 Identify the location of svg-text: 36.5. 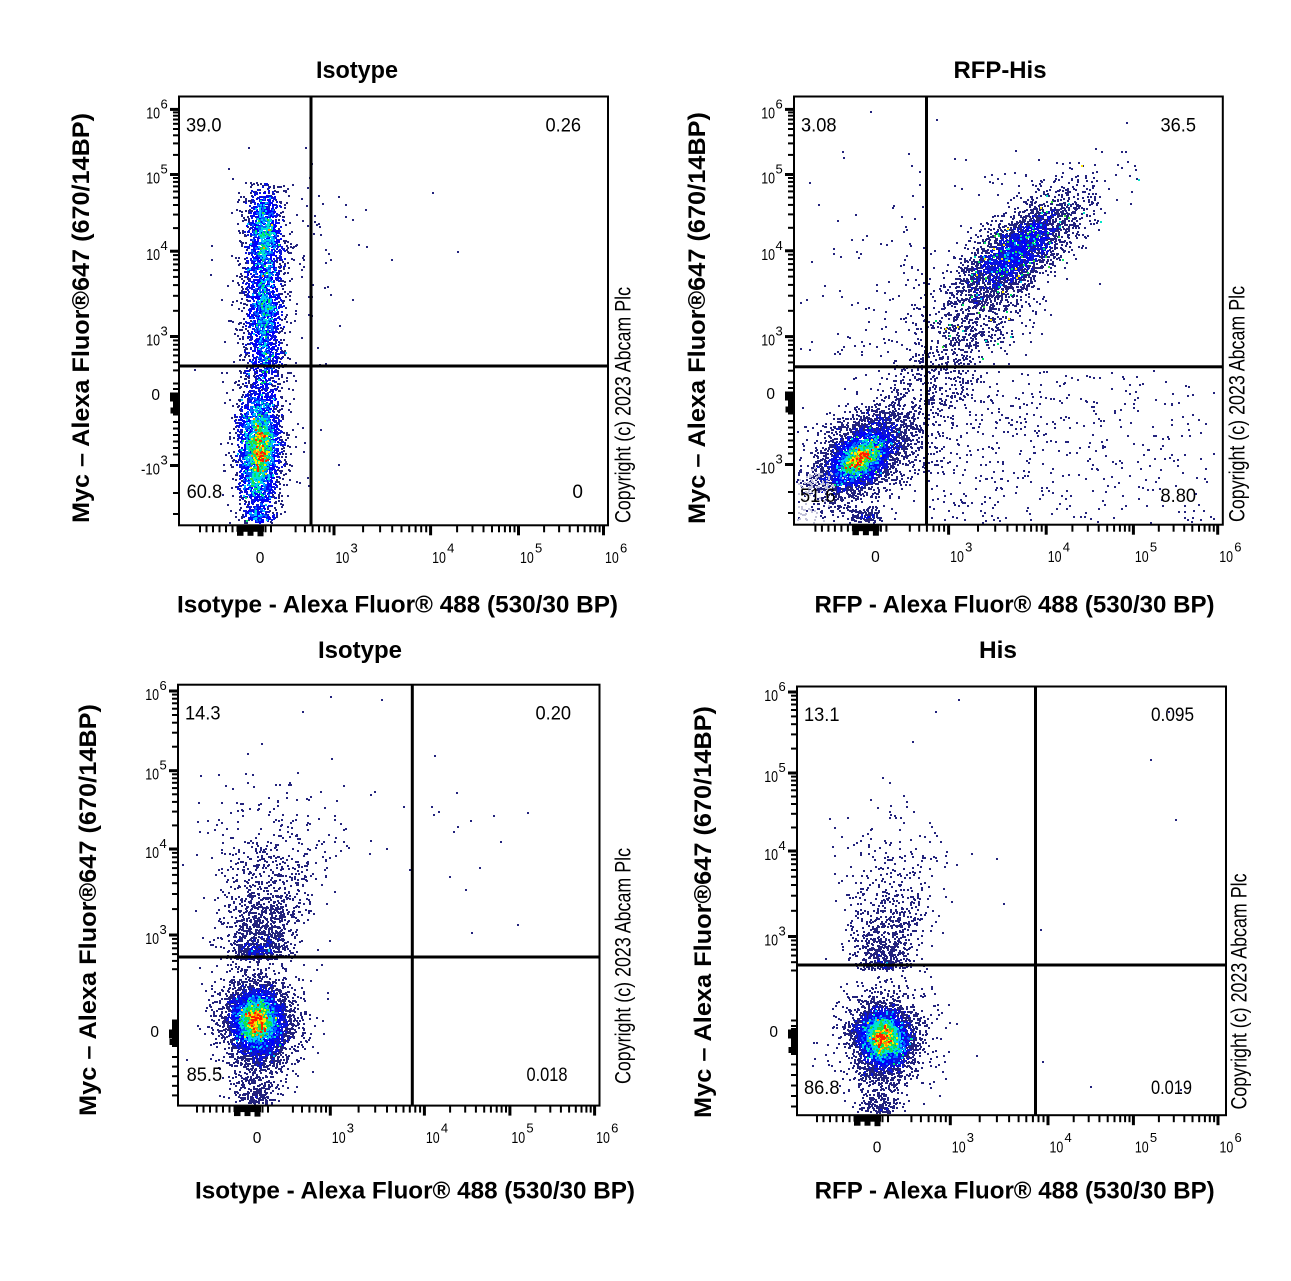
(1179, 126).